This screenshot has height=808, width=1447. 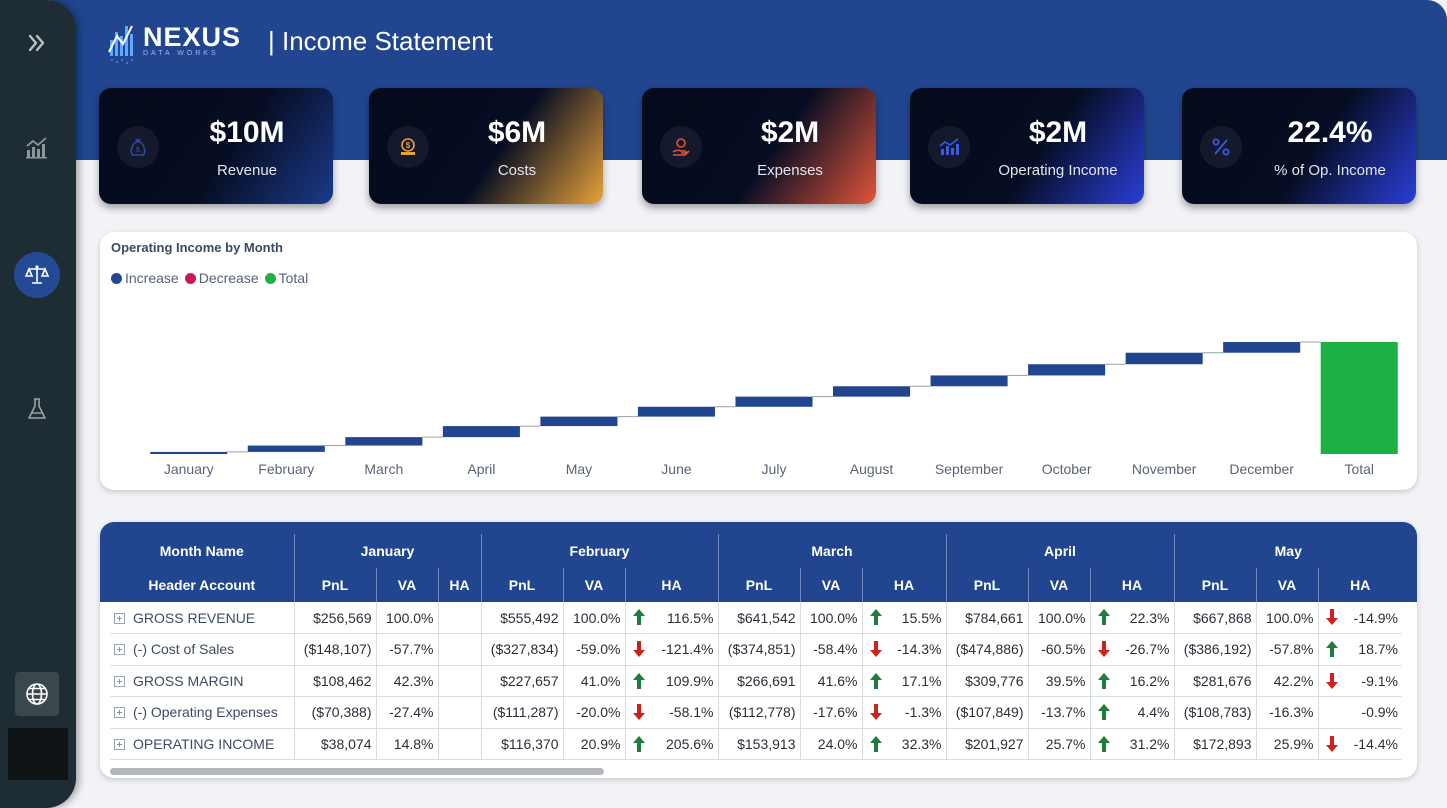 What do you see at coordinates (830, 618) in the screenshot?
I see `va-cell: 100.0%` at bounding box center [830, 618].